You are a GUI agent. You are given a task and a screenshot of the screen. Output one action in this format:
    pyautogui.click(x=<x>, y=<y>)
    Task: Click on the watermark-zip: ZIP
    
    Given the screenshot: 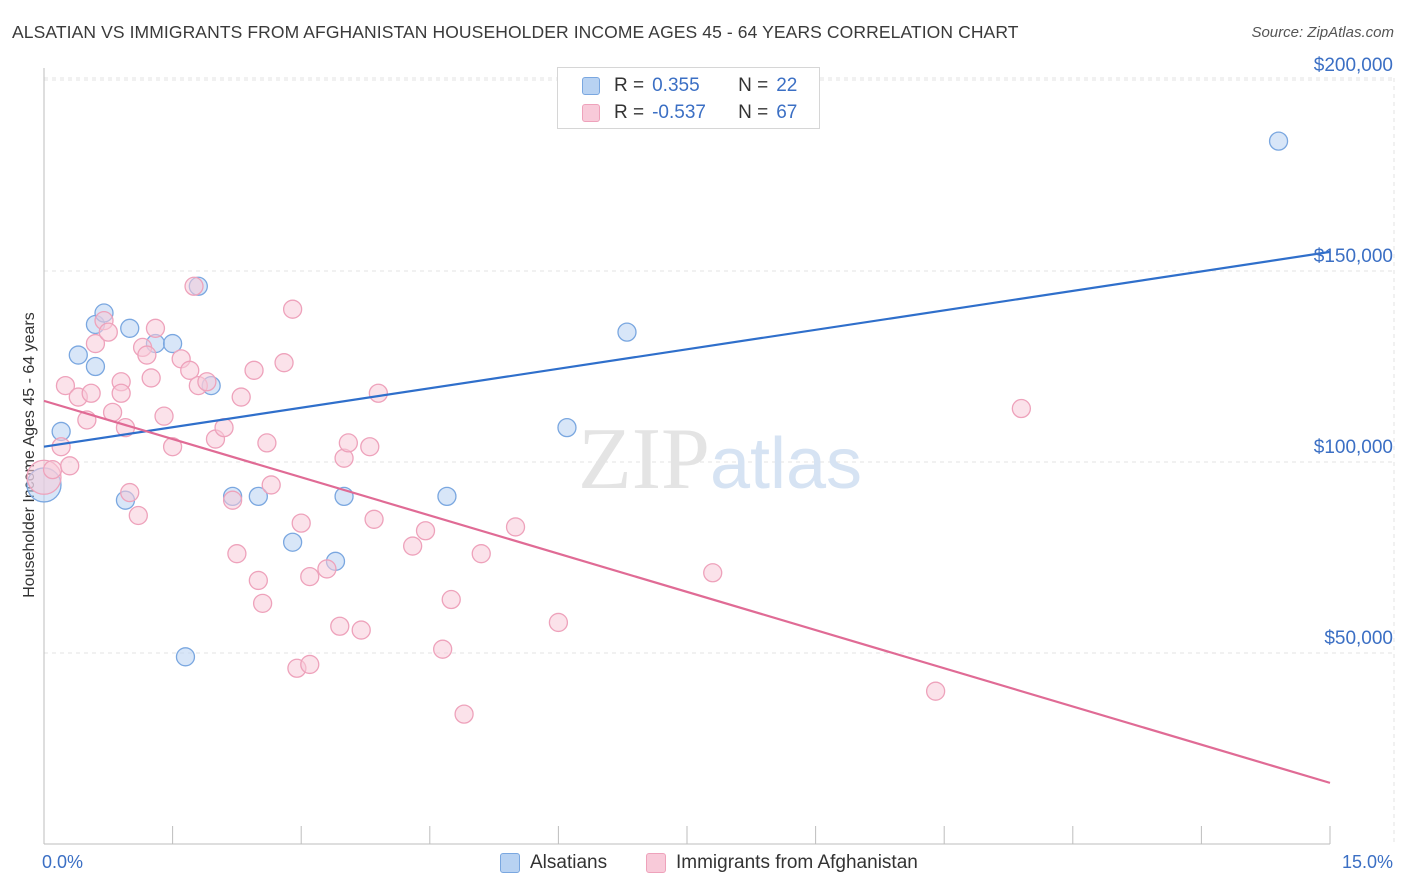 What is the action you would take?
    pyautogui.click(x=644, y=459)
    